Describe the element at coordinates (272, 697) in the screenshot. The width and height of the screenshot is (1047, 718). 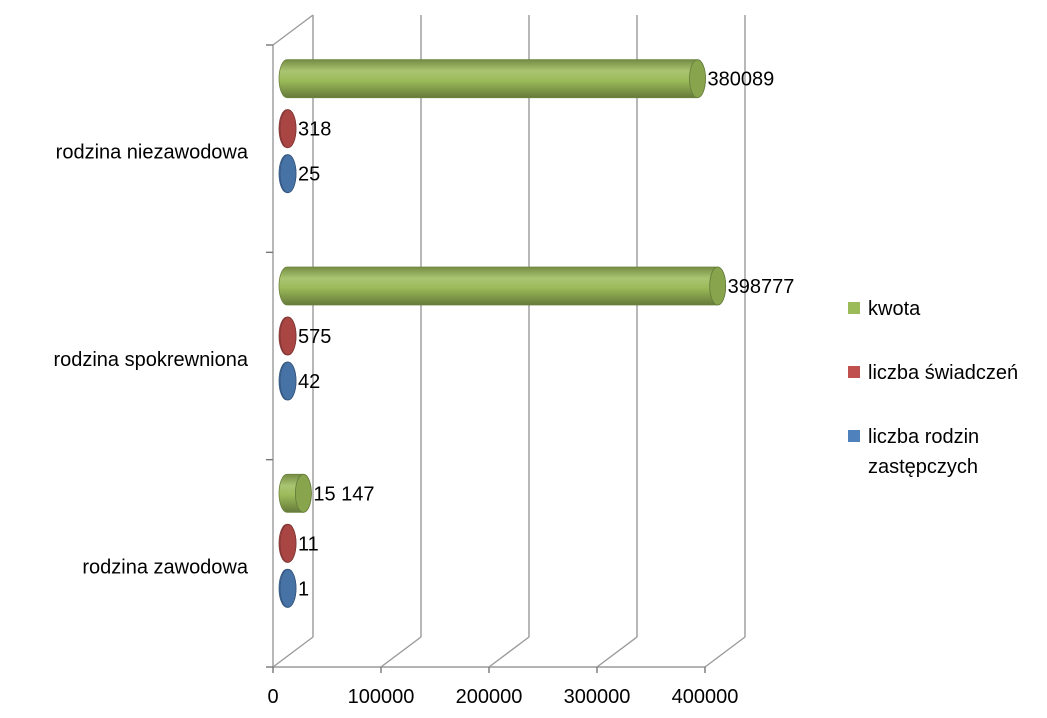
I see `x-tick-label: 0` at that location.